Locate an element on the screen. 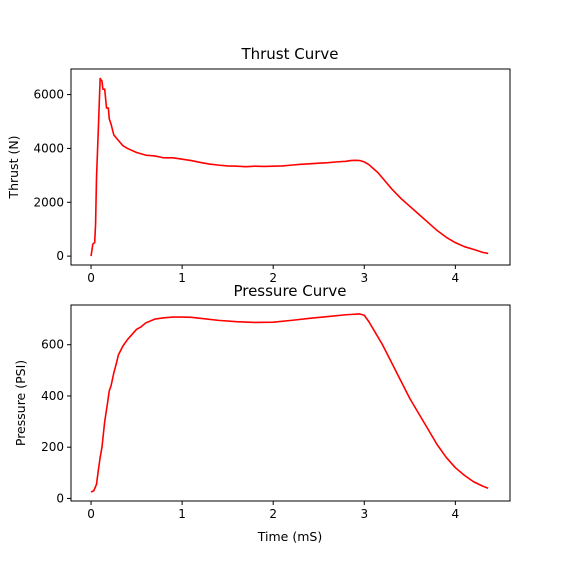 The height and width of the screenshot is (567, 565). pressure-ylabel: Pressure (PSI) is located at coordinates (20, 403).